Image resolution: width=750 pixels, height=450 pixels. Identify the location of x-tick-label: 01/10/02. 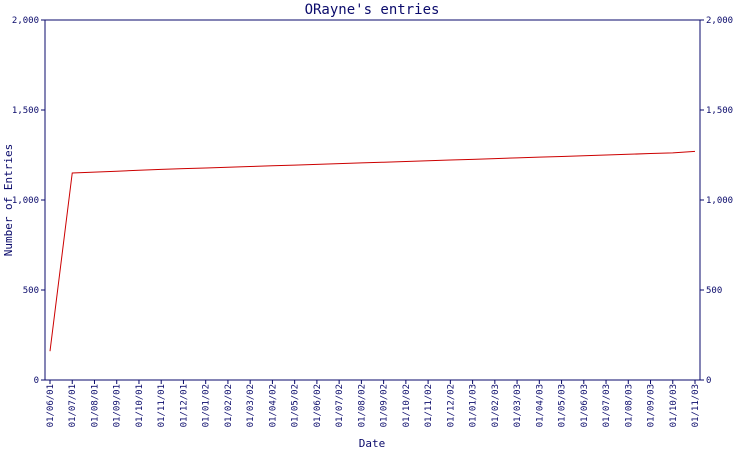
(407, 405).